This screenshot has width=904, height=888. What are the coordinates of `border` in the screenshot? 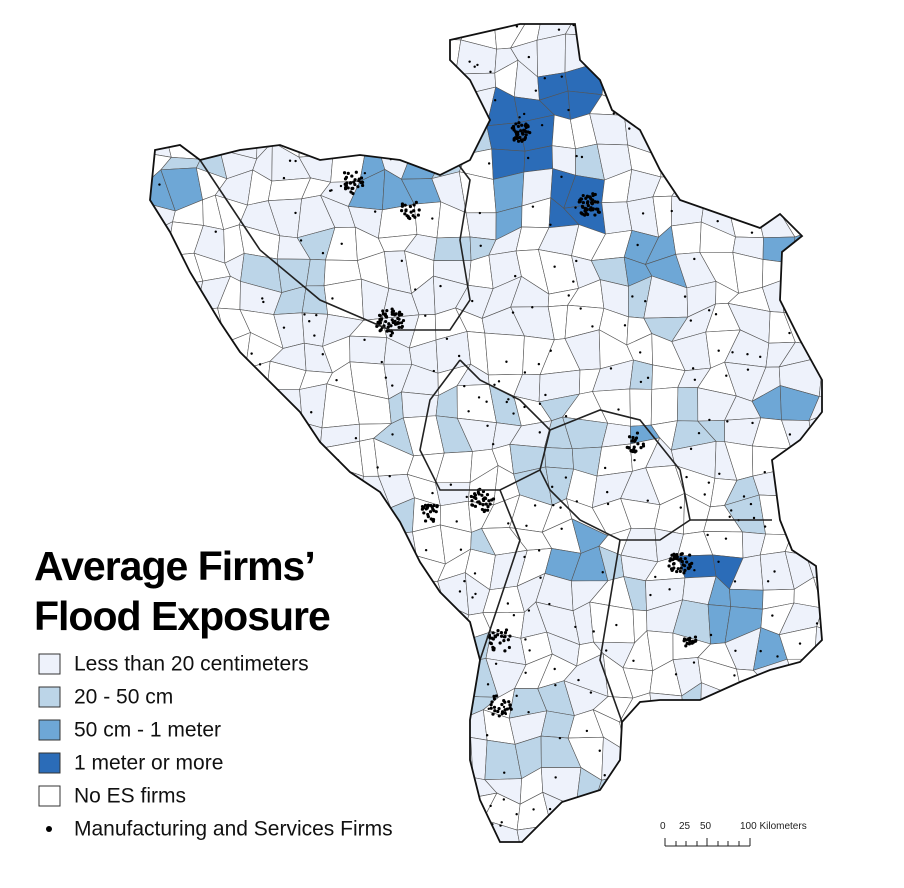 It's located at (615, 475).